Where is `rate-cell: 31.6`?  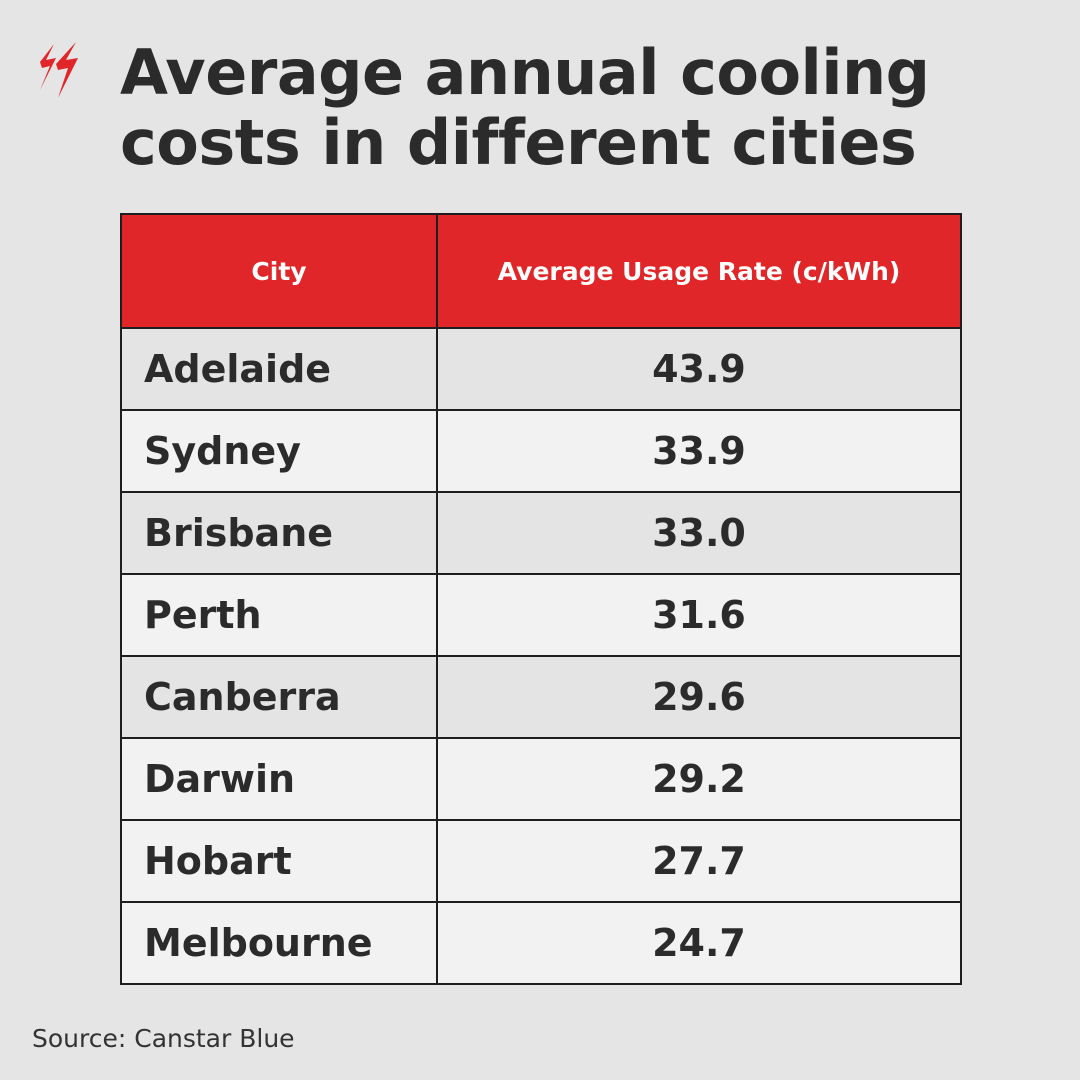 rate-cell: 31.6 is located at coordinates (699, 615).